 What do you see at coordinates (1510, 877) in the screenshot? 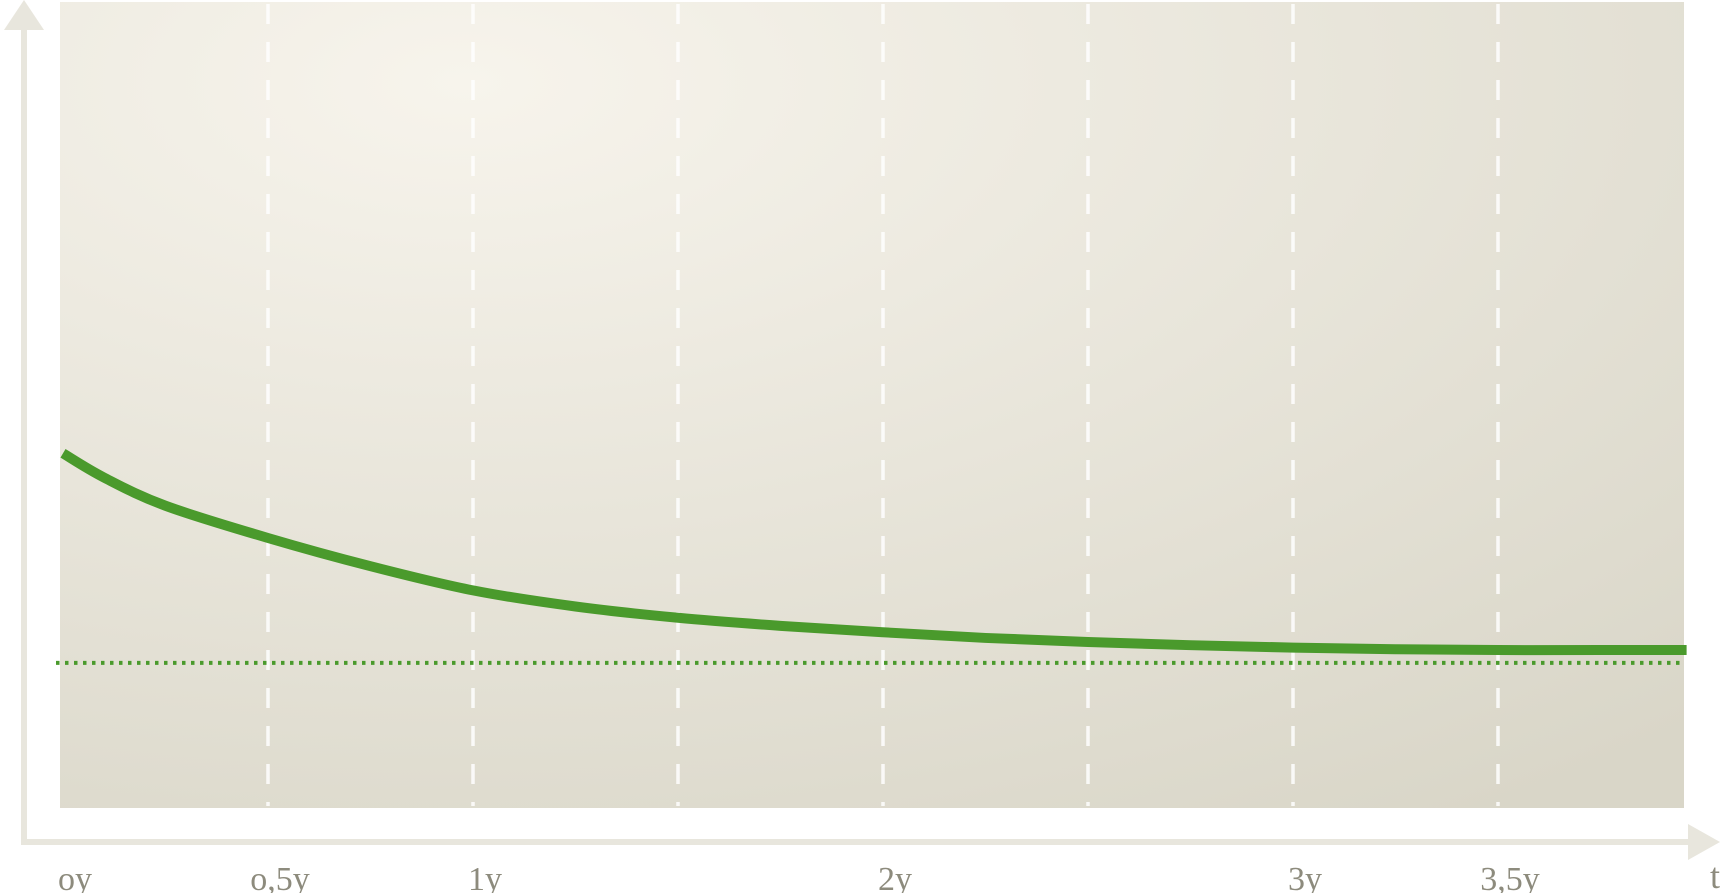
I see `x-tick-label-5: 3,5y` at bounding box center [1510, 877].